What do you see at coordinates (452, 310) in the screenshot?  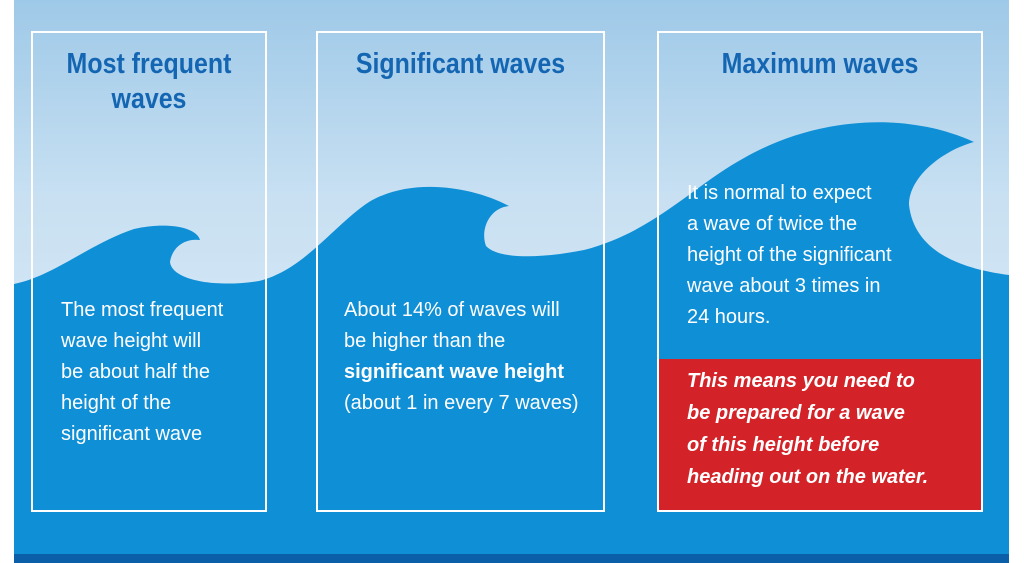 I see `description-line: About 14% of waves will` at bounding box center [452, 310].